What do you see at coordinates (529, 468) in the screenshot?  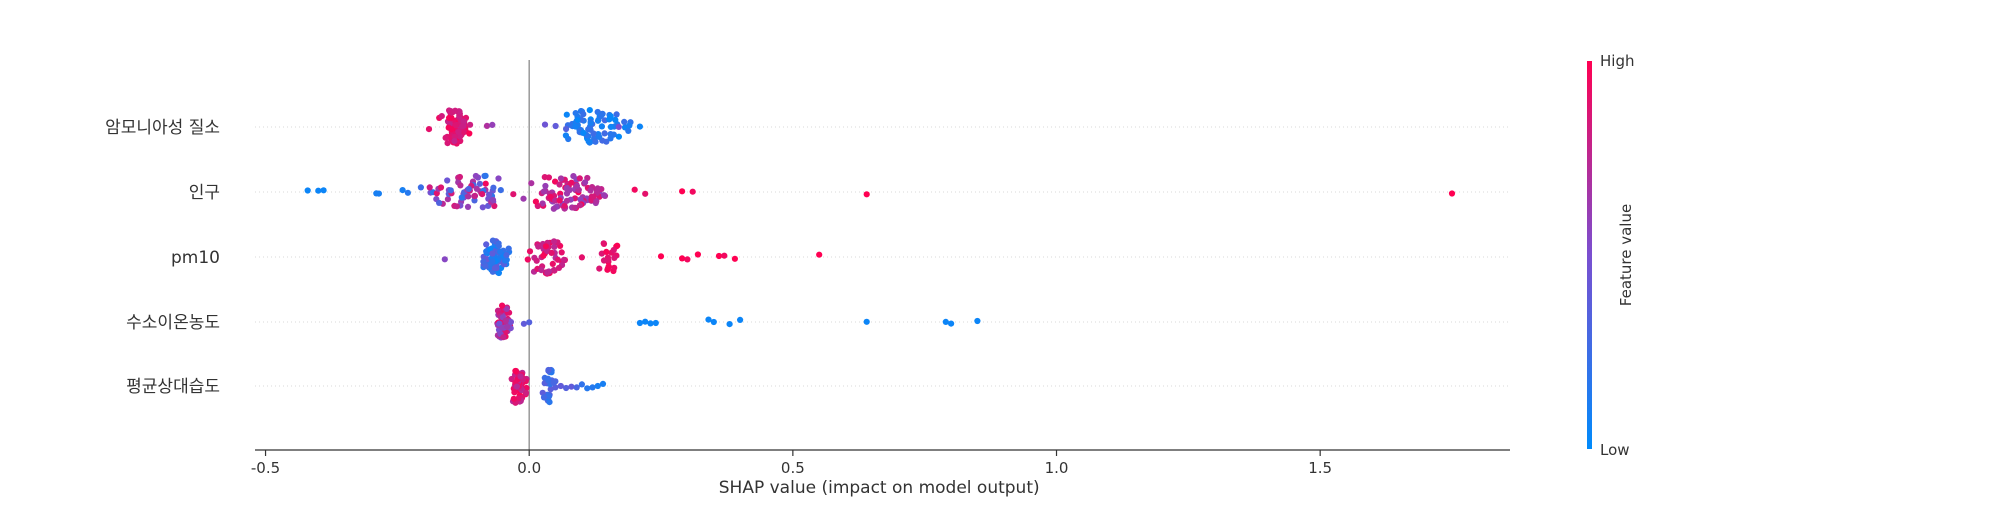 I see `x-tick-label: 0.0` at bounding box center [529, 468].